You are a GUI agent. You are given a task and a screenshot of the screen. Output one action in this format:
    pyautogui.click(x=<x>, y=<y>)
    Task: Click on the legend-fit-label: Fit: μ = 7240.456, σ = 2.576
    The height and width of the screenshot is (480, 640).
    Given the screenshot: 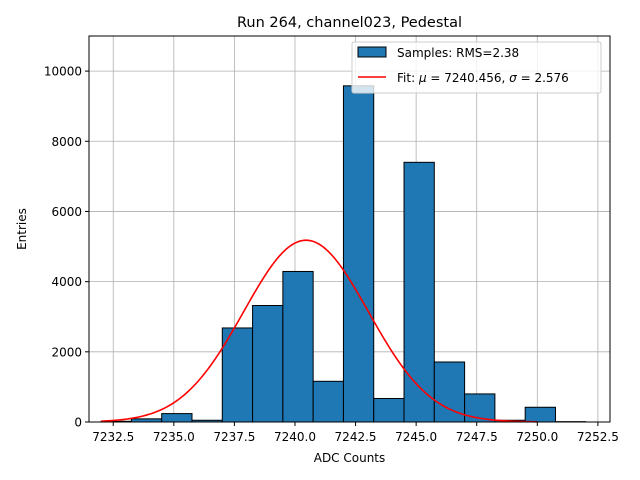 What is the action you would take?
    pyautogui.click(x=483, y=78)
    